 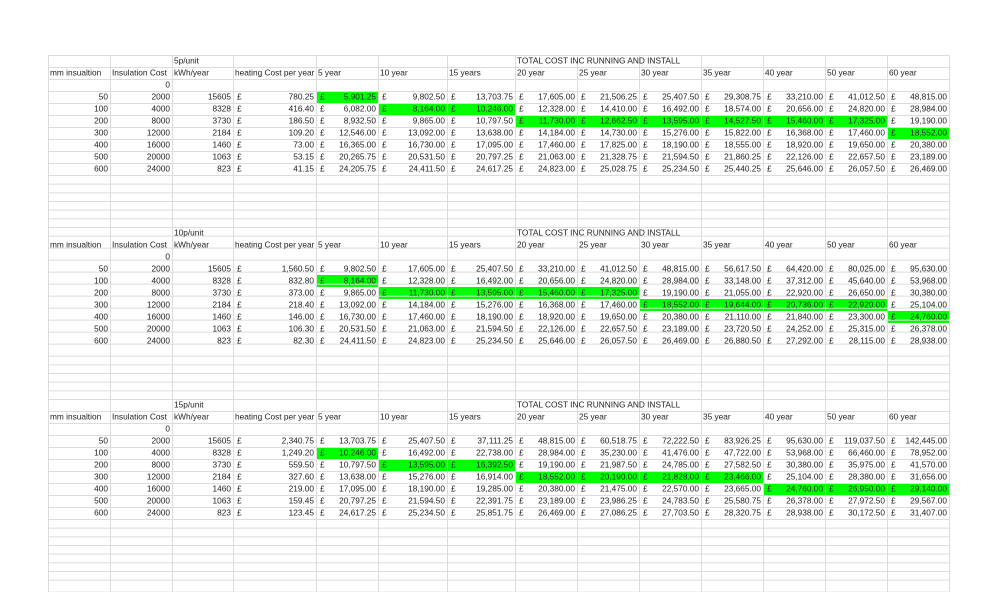 I want to click on cell-total: 21,828.00, so click(x=680, y=477).